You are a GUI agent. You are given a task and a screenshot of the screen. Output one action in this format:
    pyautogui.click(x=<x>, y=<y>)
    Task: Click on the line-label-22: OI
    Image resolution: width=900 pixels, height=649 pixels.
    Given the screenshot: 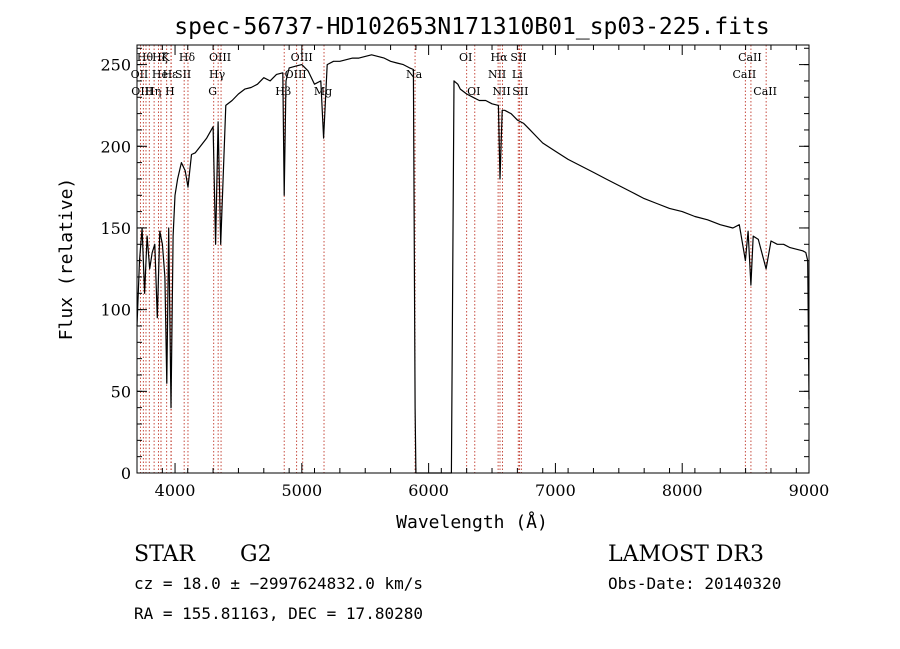 What is the action you would take?
    pyautogui.click(x=473, y=91)
    